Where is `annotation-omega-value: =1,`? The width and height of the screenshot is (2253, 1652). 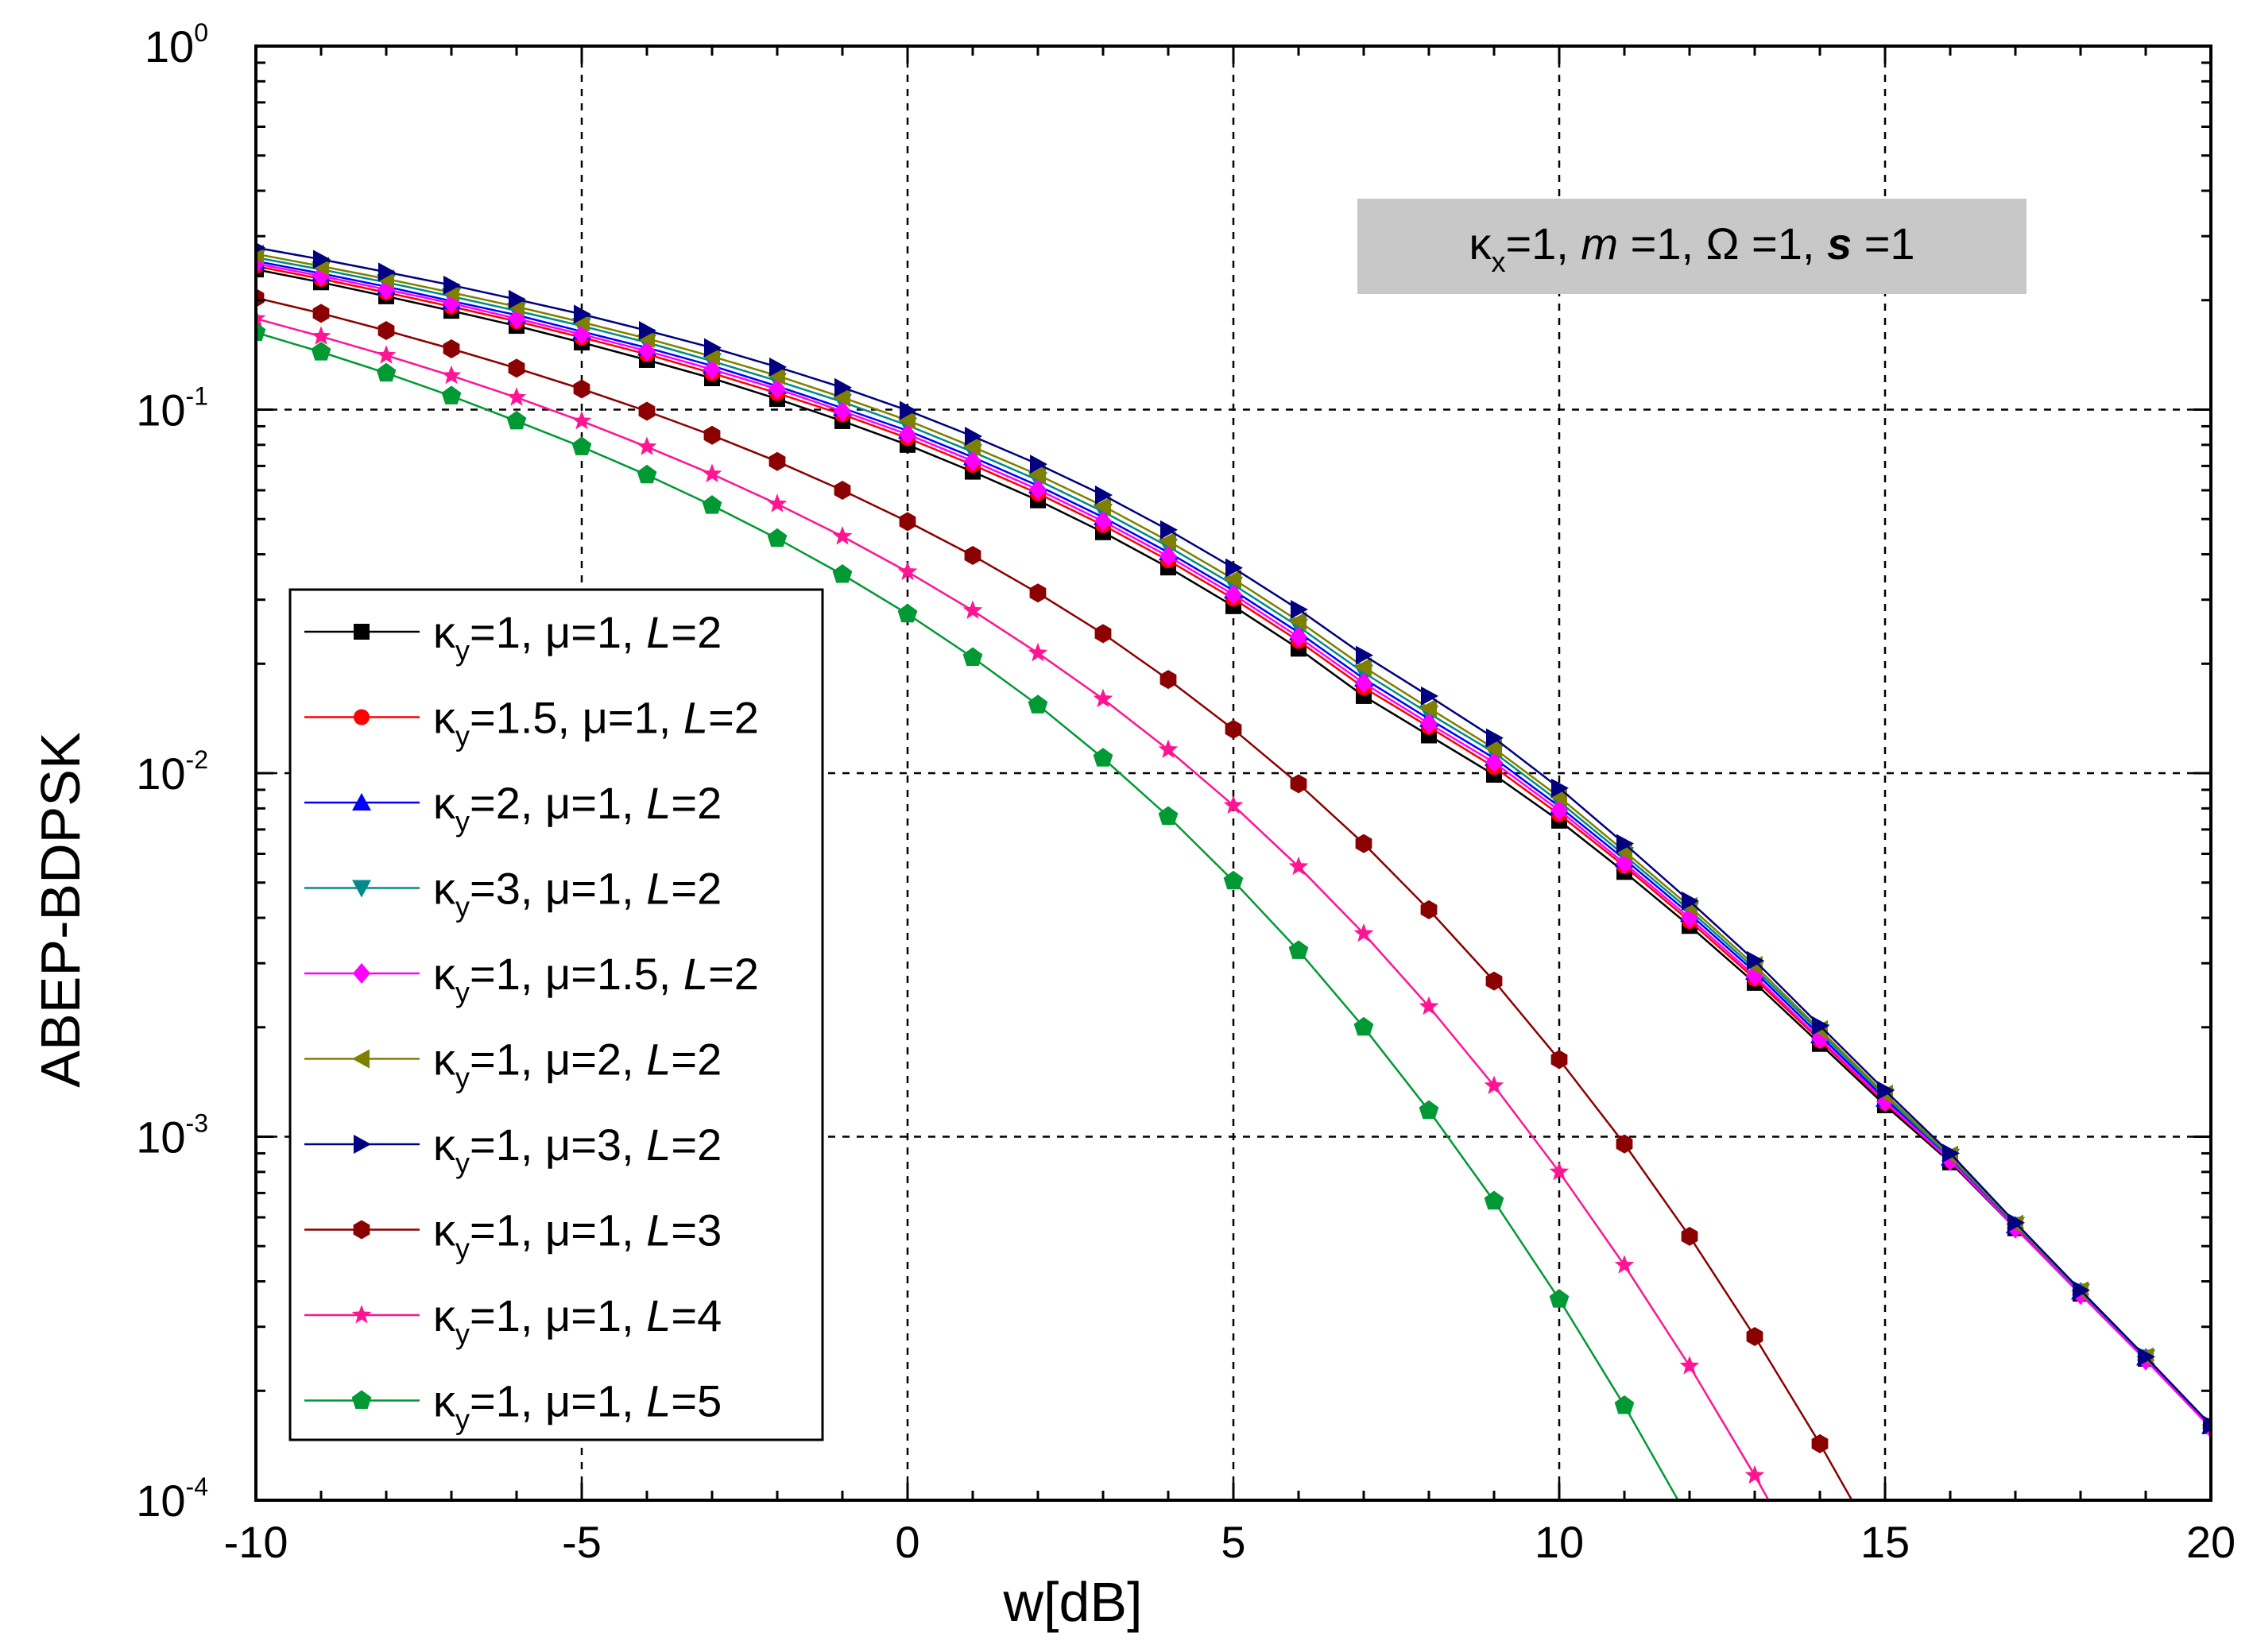
annotation-omega-value: =1, is located at coordinates (1783, 244).